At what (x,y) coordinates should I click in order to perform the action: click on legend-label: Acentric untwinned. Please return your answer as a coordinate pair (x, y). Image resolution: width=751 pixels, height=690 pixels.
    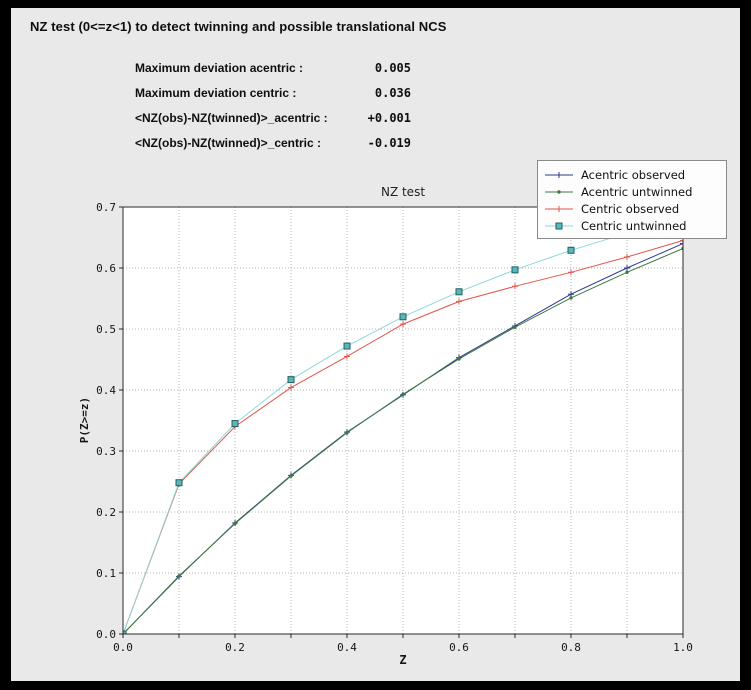
    Looking at the image, I should click on (637, 191).